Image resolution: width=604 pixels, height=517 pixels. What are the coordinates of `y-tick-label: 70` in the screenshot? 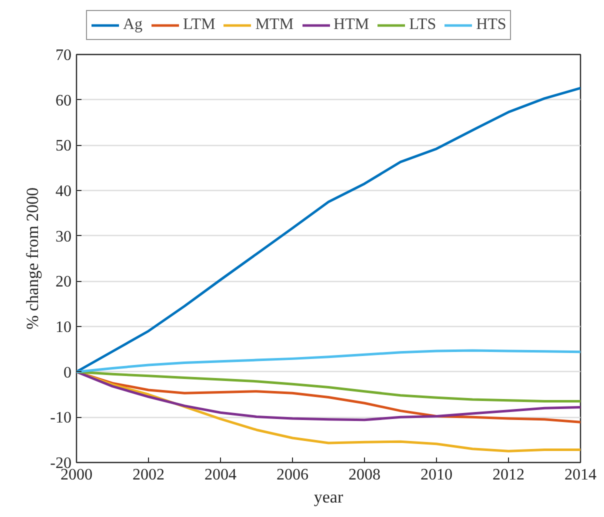 It's located at (64, 55).